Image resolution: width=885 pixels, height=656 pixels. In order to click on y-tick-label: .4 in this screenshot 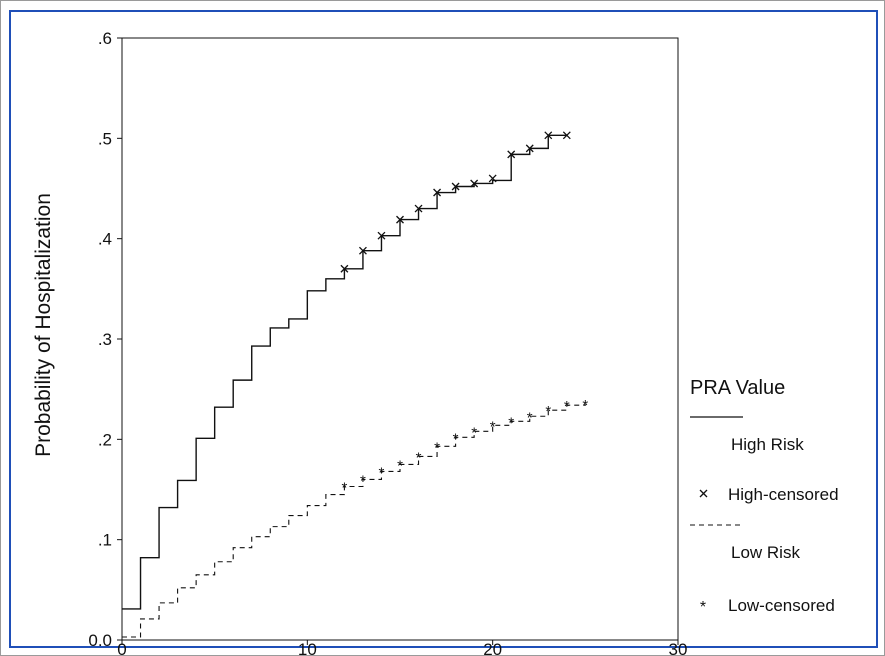, I will do `click(105, 239)`.